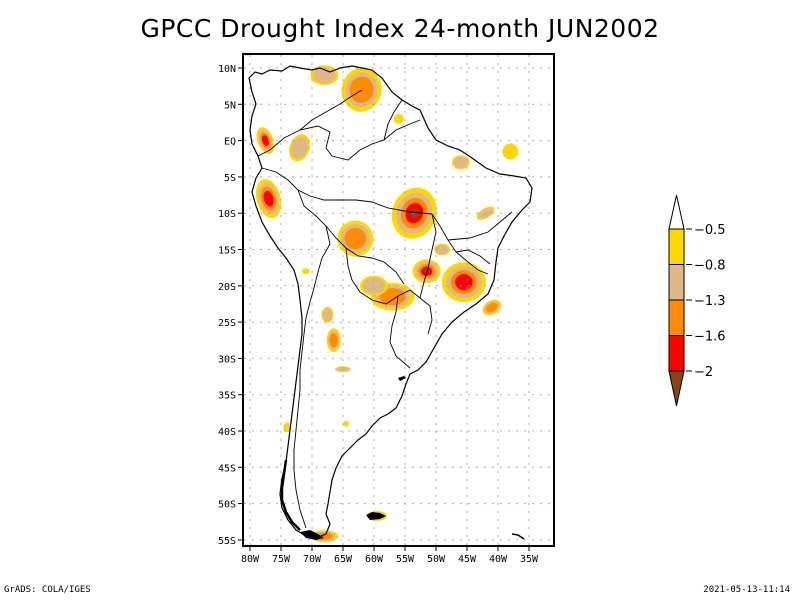  Describe the element at coordinates (227, 251) in the screenshot. I see `ytick-label: 15S` at that location.